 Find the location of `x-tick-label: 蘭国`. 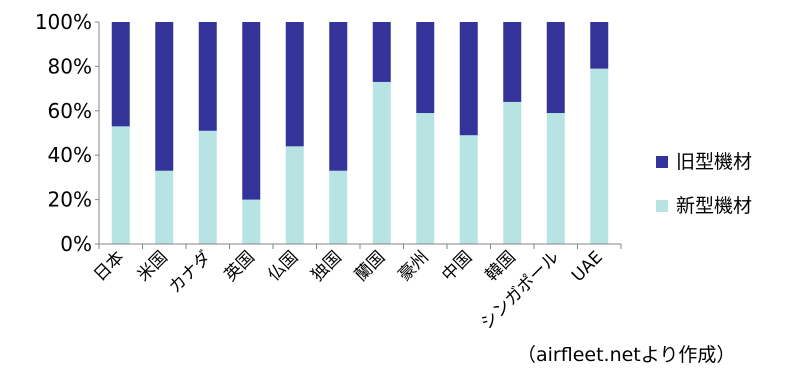

x-tick-label: 蘭国 is located at coordinates (370, 266).